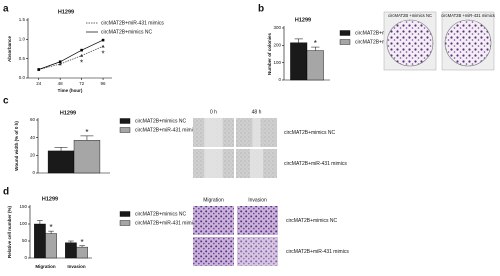 The height and width of the screenshot is (276, 500). Describe the element at coordinates (261, 9) in the screenshot. I see `panel-letter: b` at that location.